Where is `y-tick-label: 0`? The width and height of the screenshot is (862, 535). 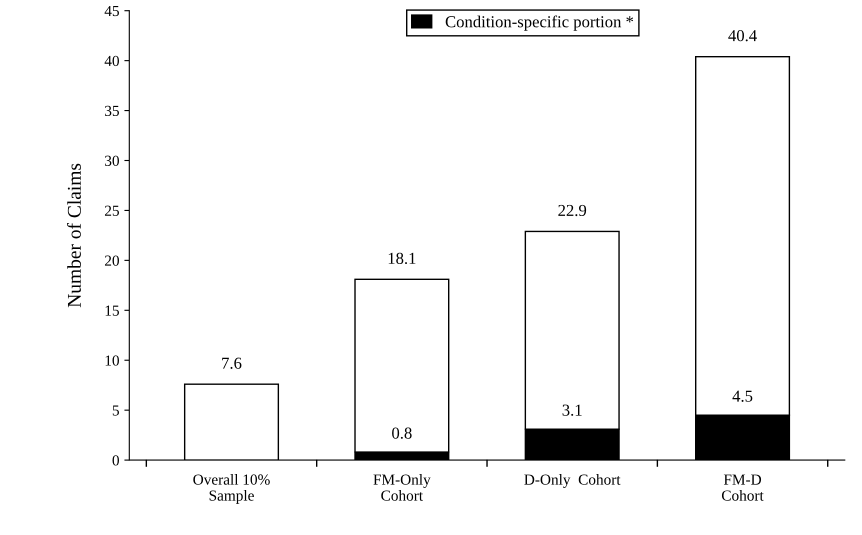 y-tick-label: 0 is located at coordinates (115, 460).